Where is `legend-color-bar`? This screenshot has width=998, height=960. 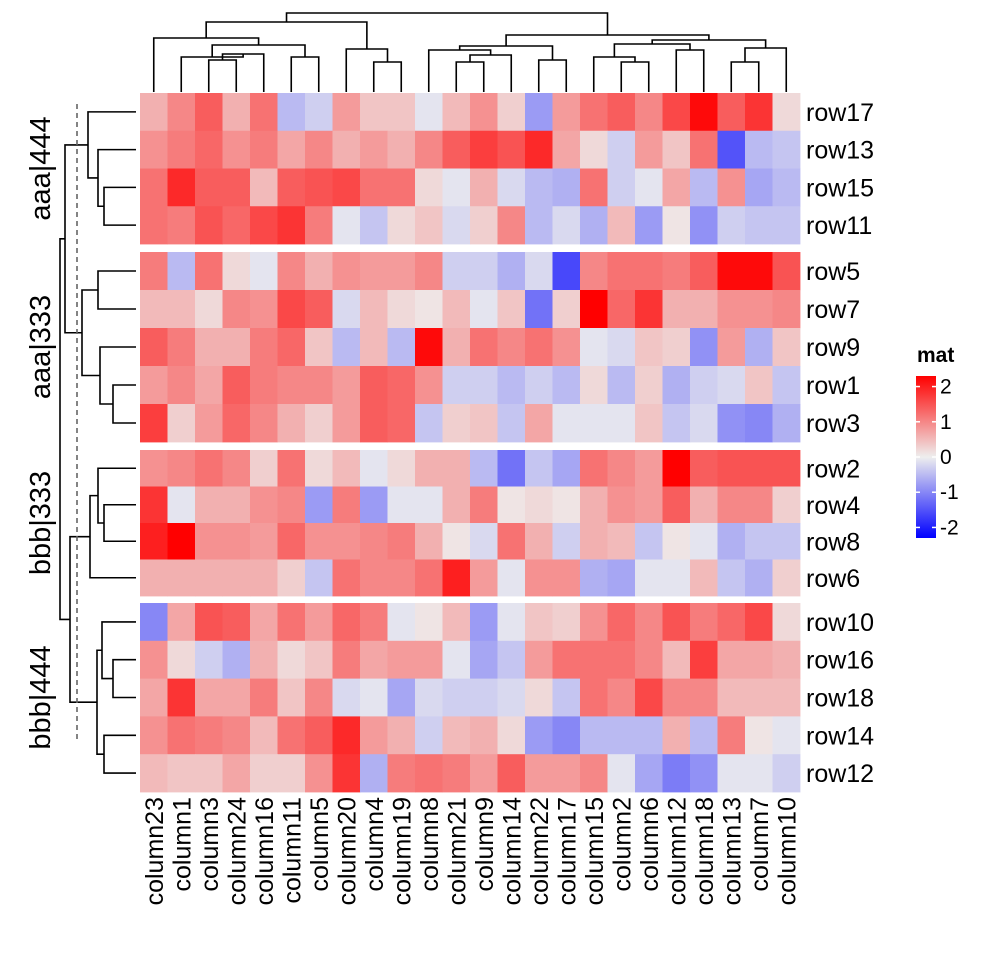 legend-color-bar is located at coordinates (926, 457).